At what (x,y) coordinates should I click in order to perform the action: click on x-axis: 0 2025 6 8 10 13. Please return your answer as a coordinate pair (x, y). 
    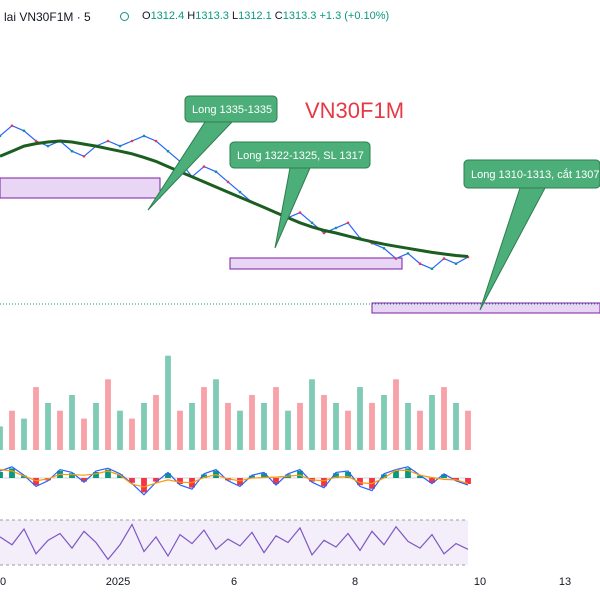
    Looking at the image, I should click on (285, 582).